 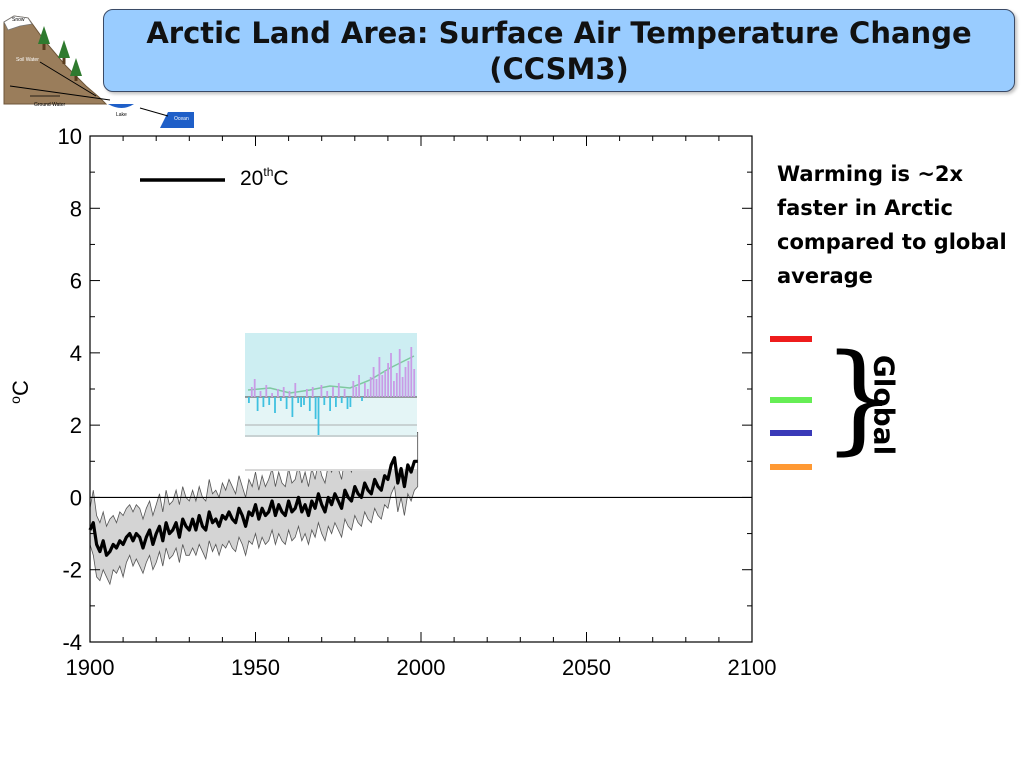 I want to click on y-tick-label: -2, so click(x=72, y=570).